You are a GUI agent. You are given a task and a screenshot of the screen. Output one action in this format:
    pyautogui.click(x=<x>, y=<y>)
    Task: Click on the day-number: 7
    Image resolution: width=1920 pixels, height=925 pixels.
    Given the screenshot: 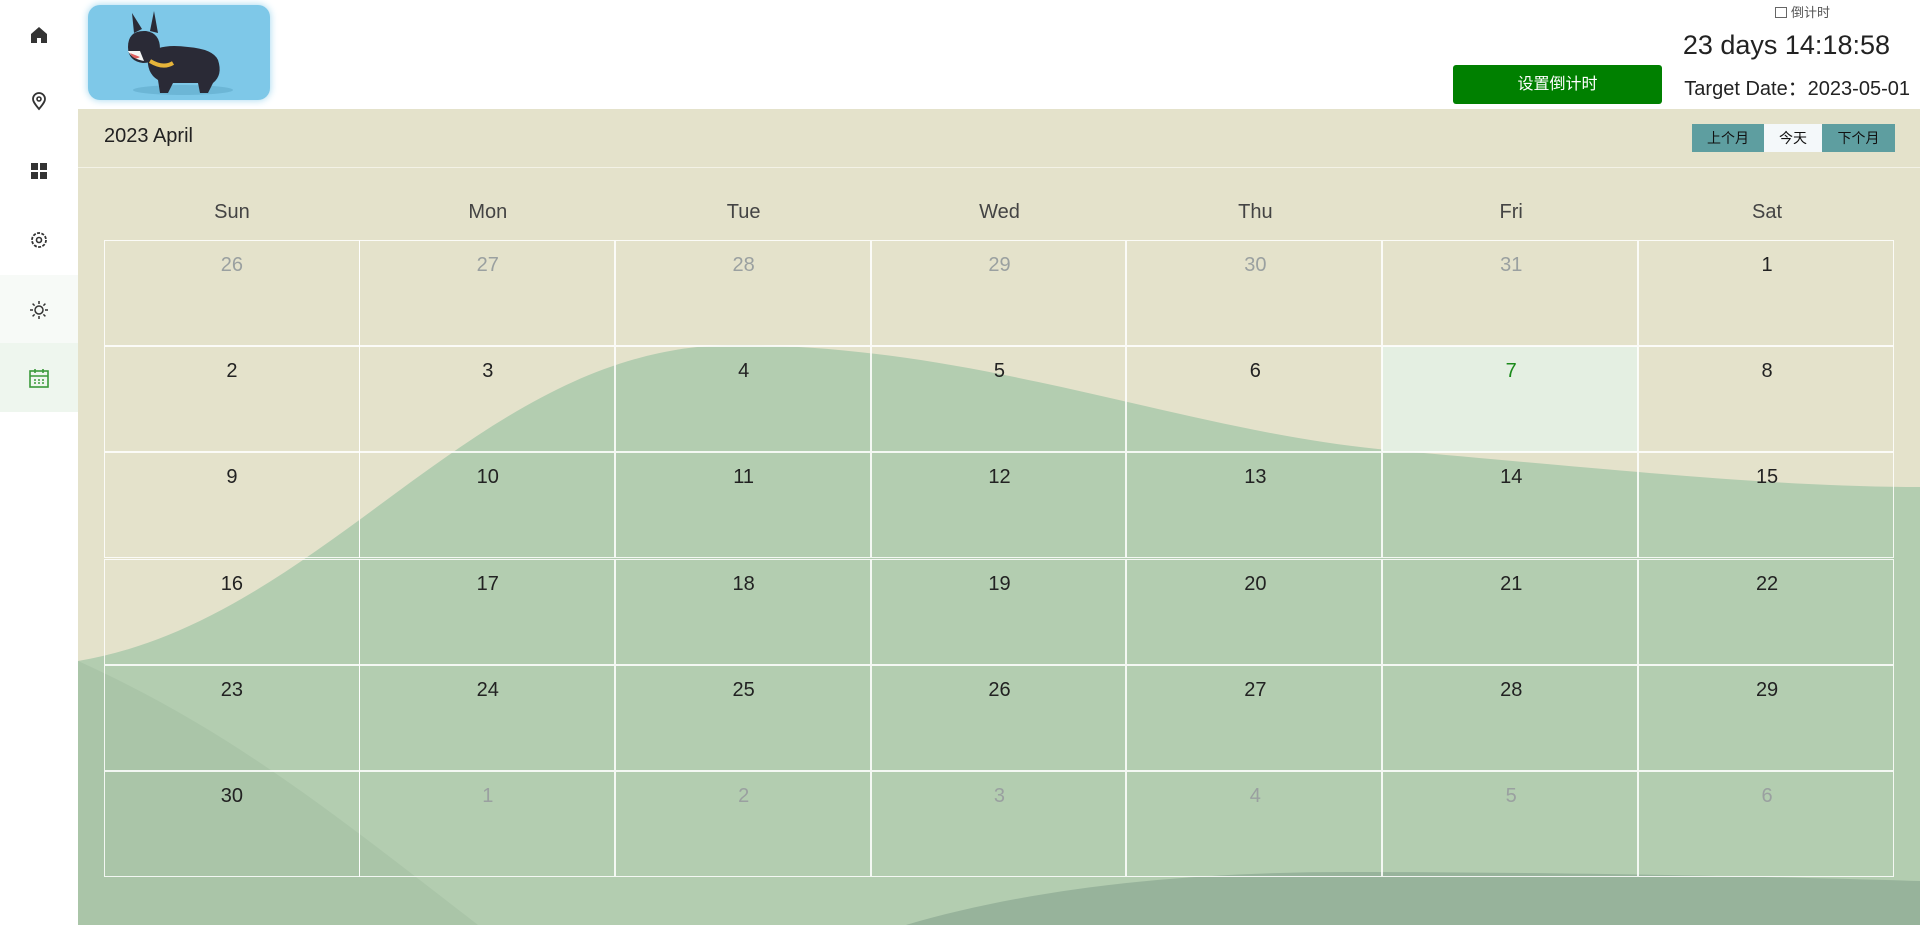 What is the action you would take?
    pyautogui.click(x=1511, y=371)
    